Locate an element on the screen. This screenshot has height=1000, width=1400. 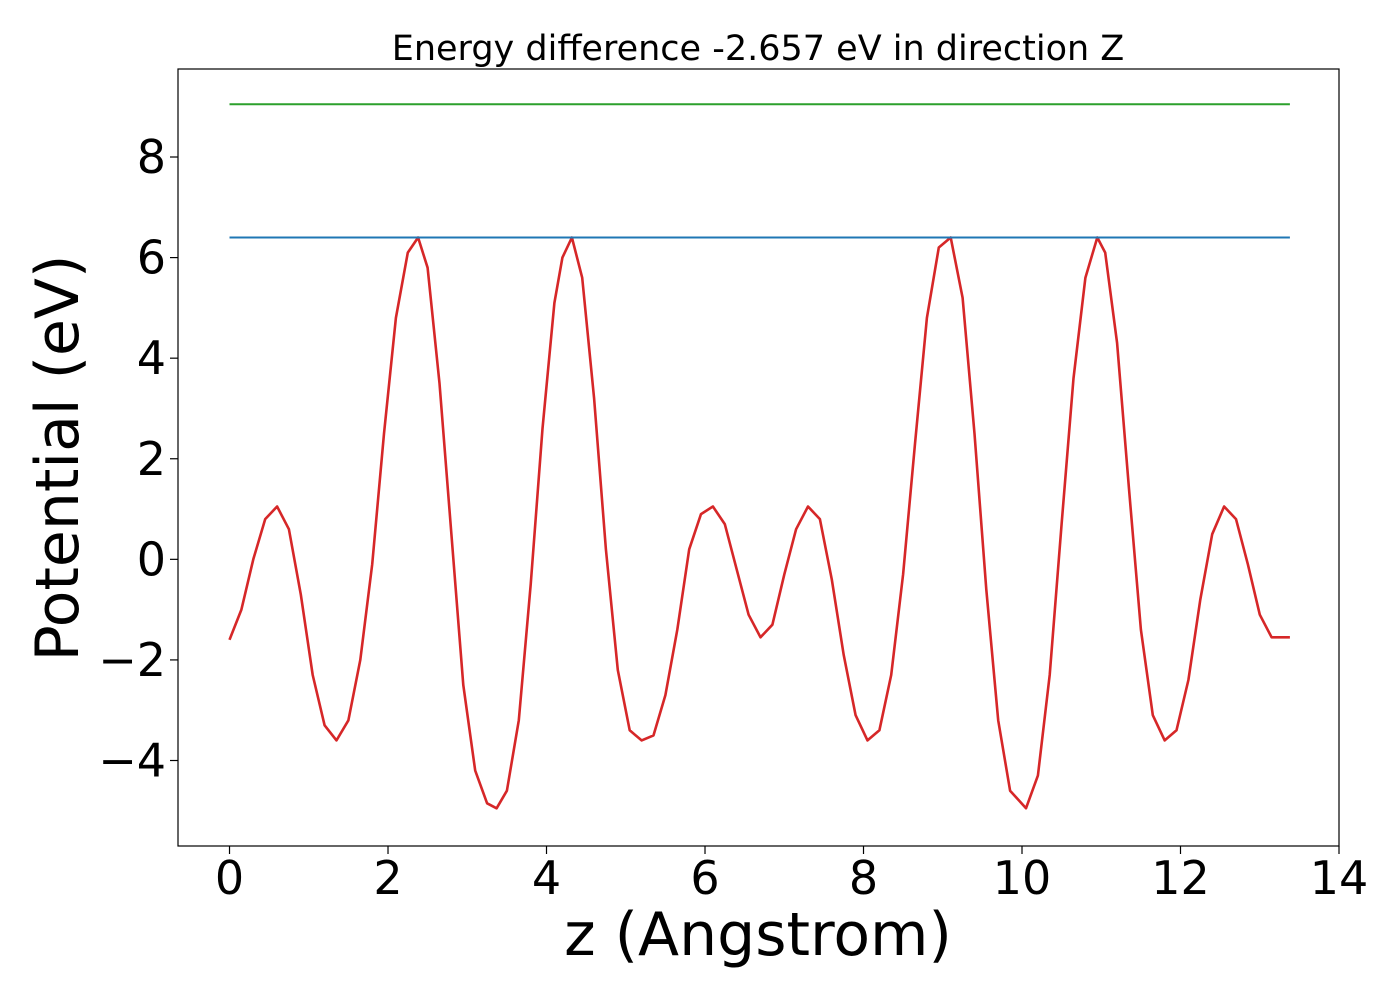
x-axis-label: z (Angstrom) is located at coordinates (758, 935).